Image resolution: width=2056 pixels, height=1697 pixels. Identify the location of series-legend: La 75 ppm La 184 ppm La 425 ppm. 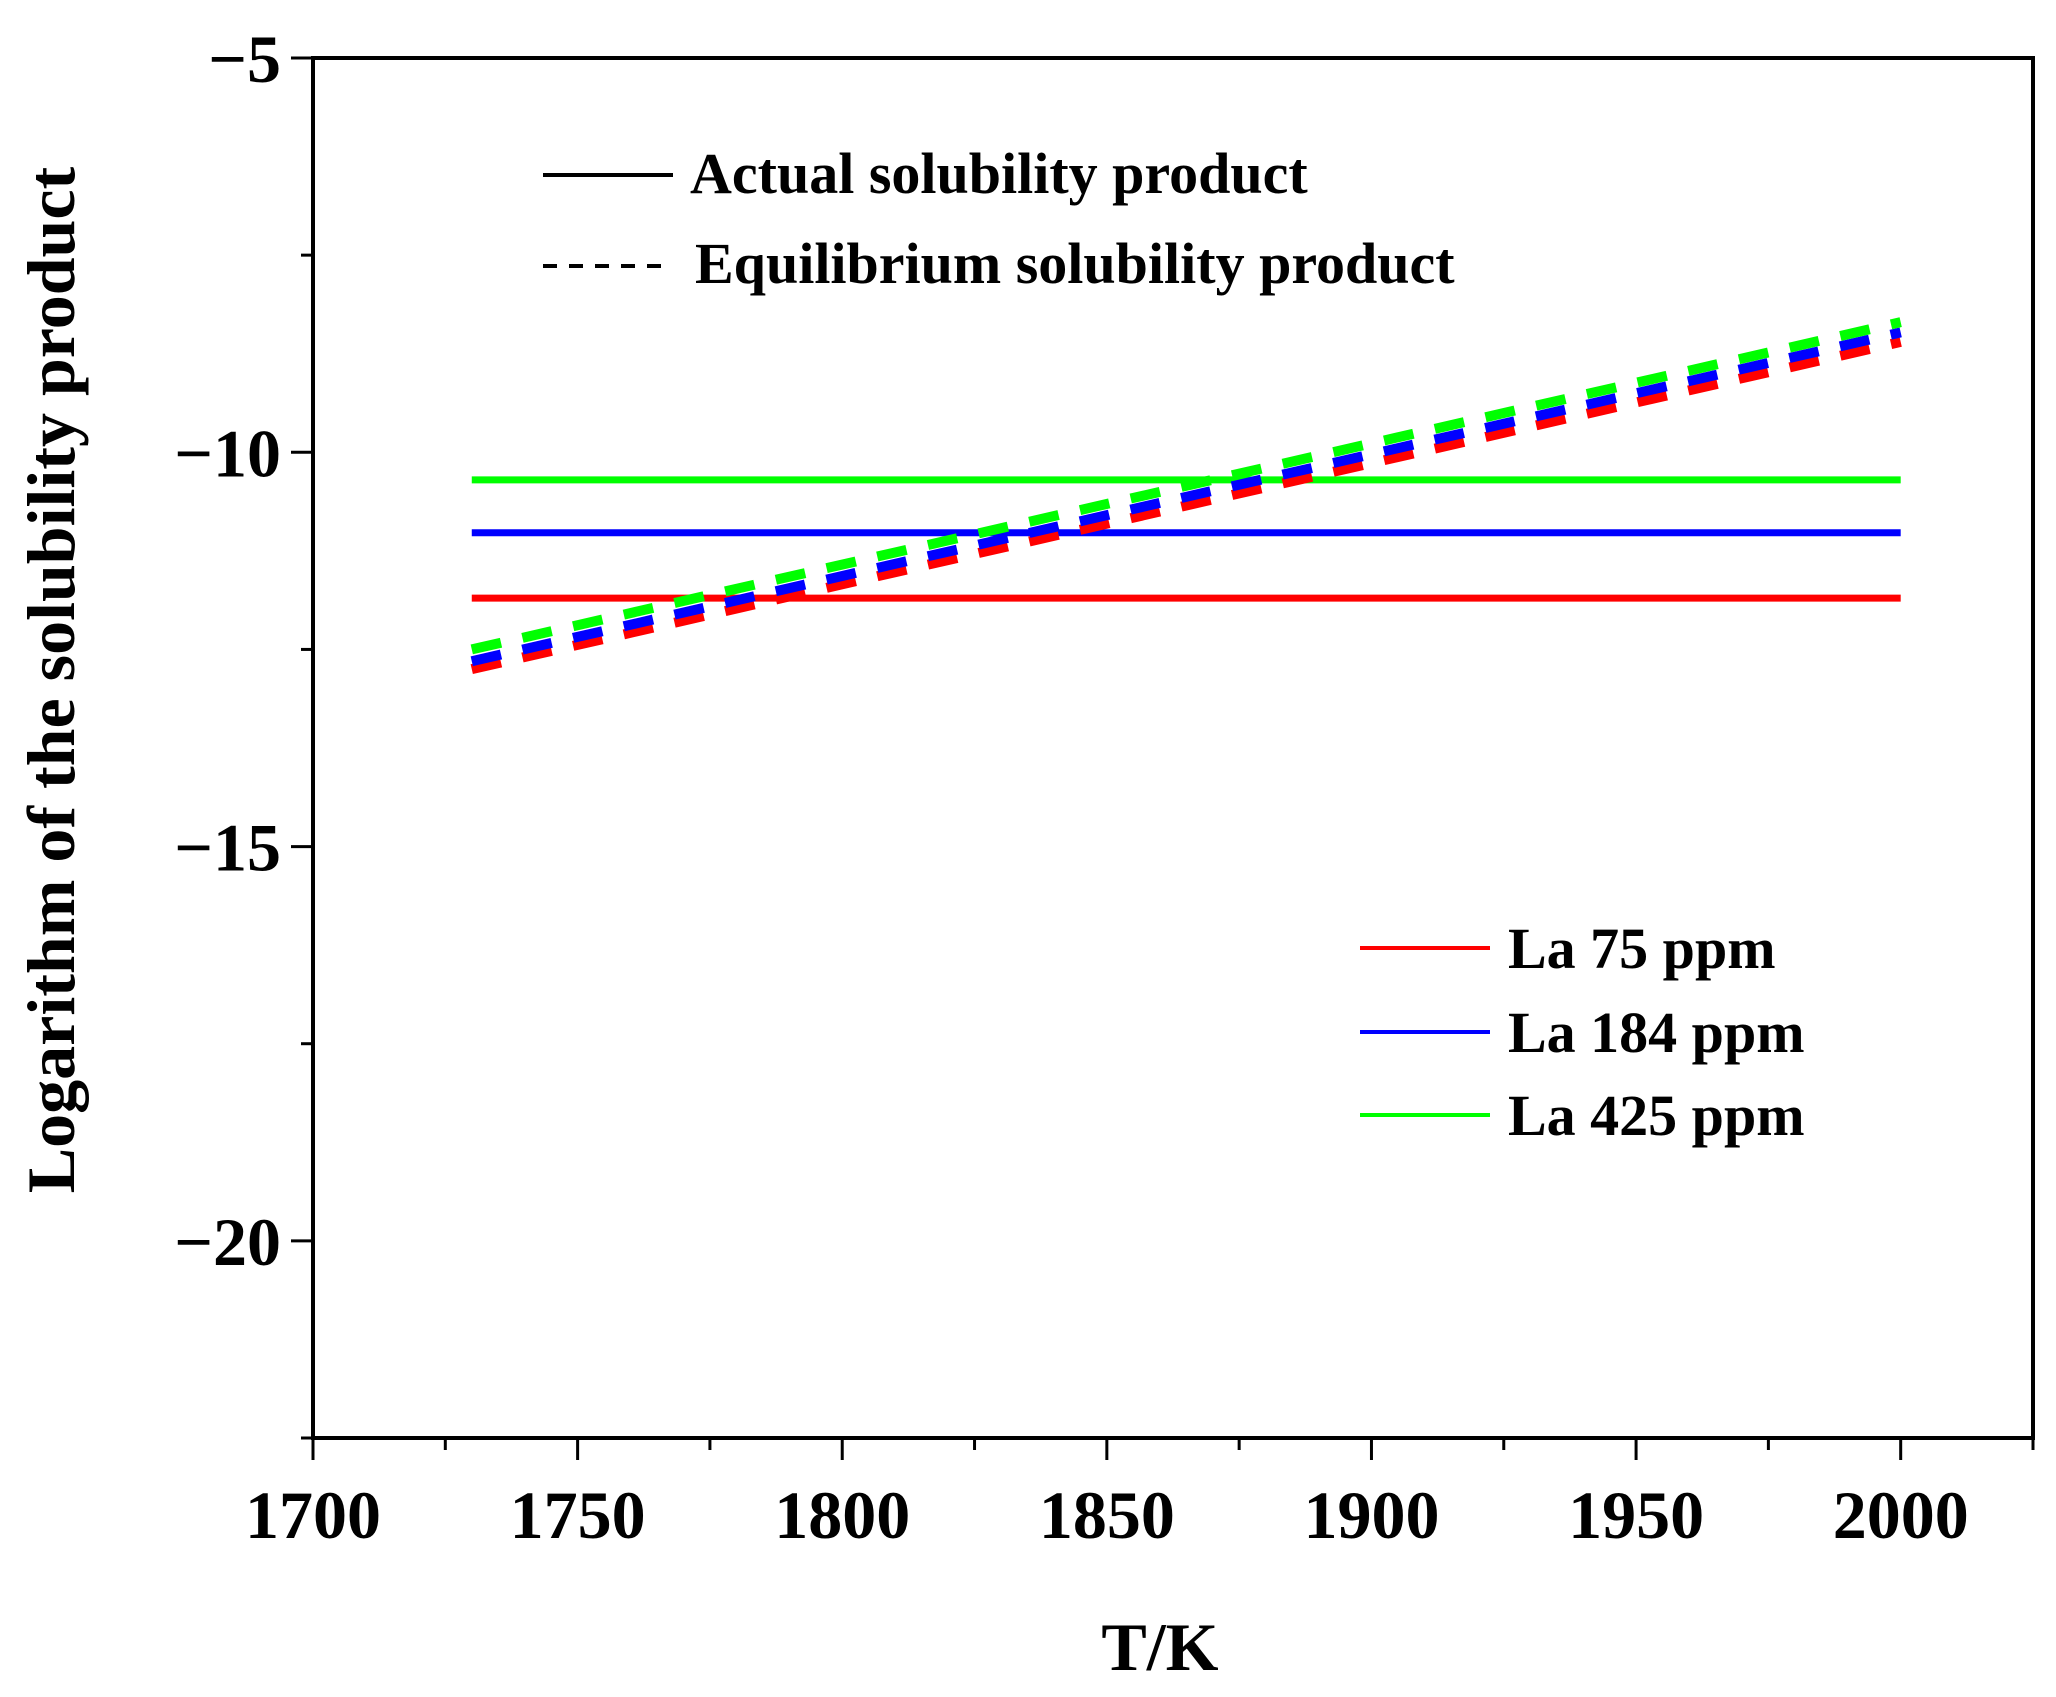
(1582, 1032).